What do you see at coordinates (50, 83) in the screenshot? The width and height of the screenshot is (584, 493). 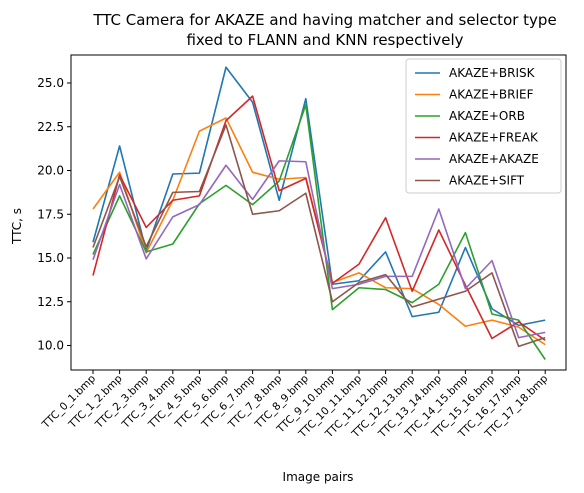 I see `y-tick-label: 25.0` at bounding box center [50, 83].